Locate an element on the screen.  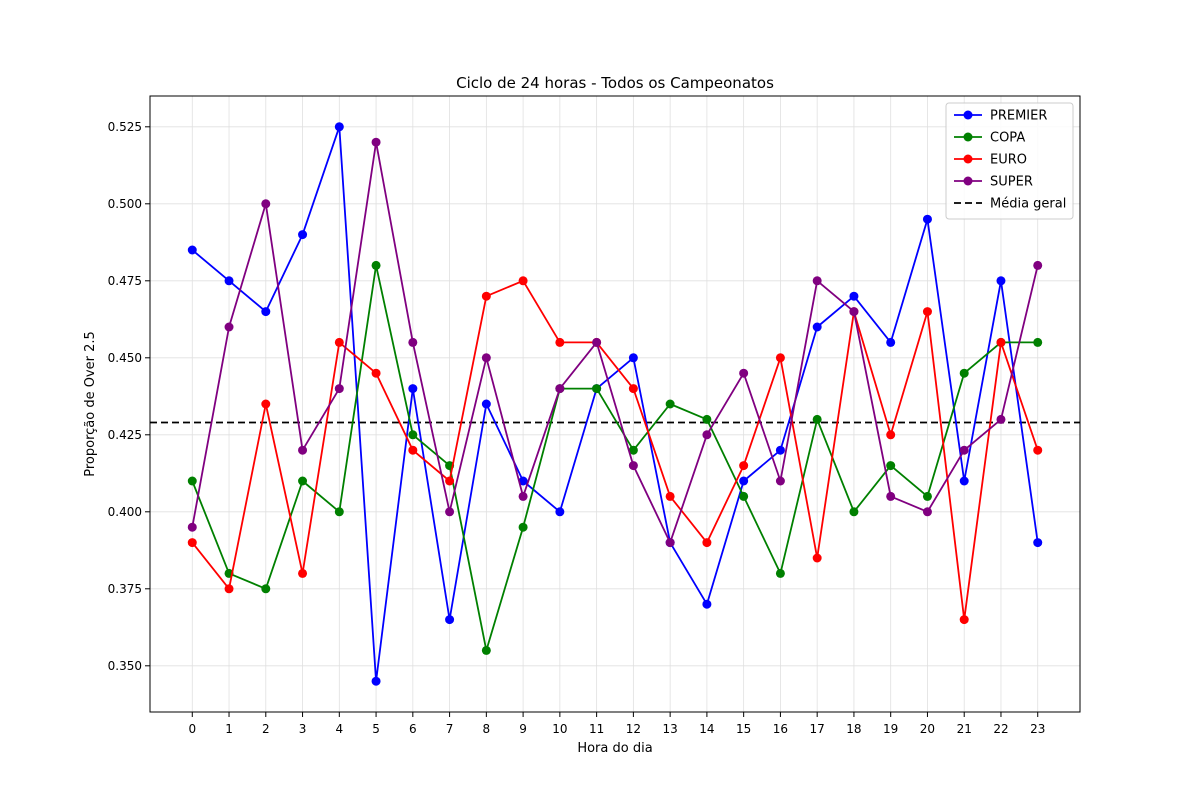
x-tick-label: 12 is located at coordinates (633, 729).